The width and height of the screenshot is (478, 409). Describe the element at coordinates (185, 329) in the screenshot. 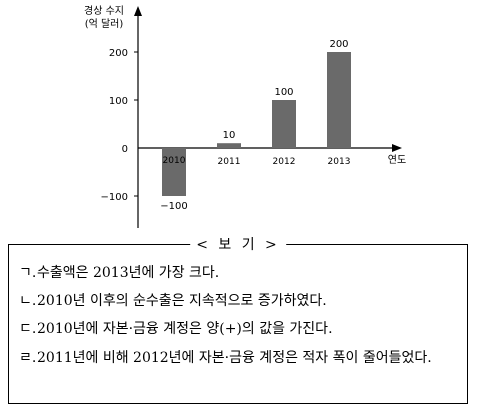

I see `bogi-item-text: 2010년에 자본·금융 계정은 양(+)의 값을 가진다.` at that location.